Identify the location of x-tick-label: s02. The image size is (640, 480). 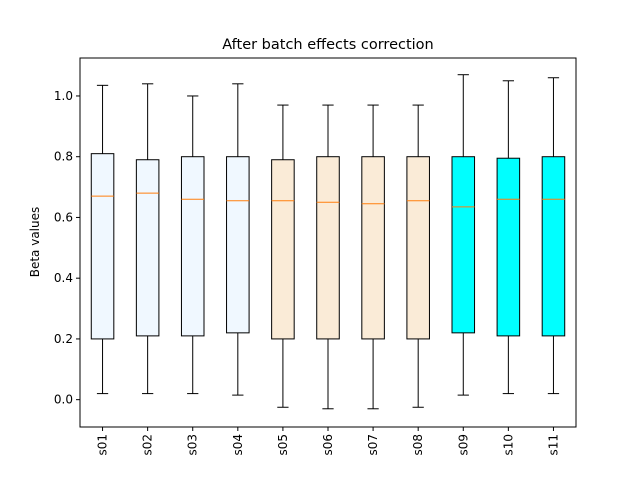
(148, 445).